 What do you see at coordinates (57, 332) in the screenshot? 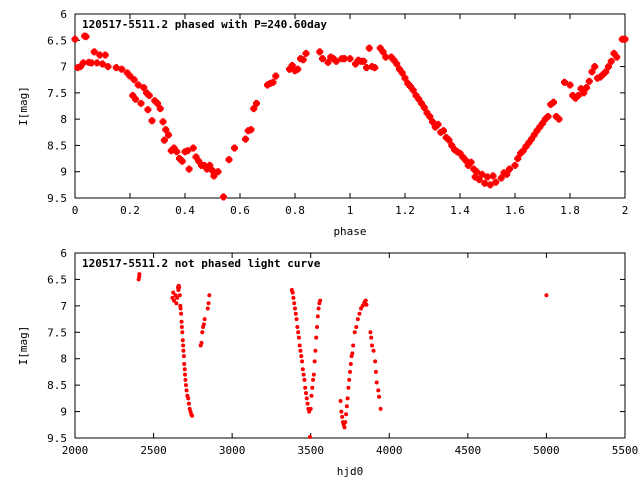
I see `y-tick-label: 7.5` at bounding box center [57, 332].